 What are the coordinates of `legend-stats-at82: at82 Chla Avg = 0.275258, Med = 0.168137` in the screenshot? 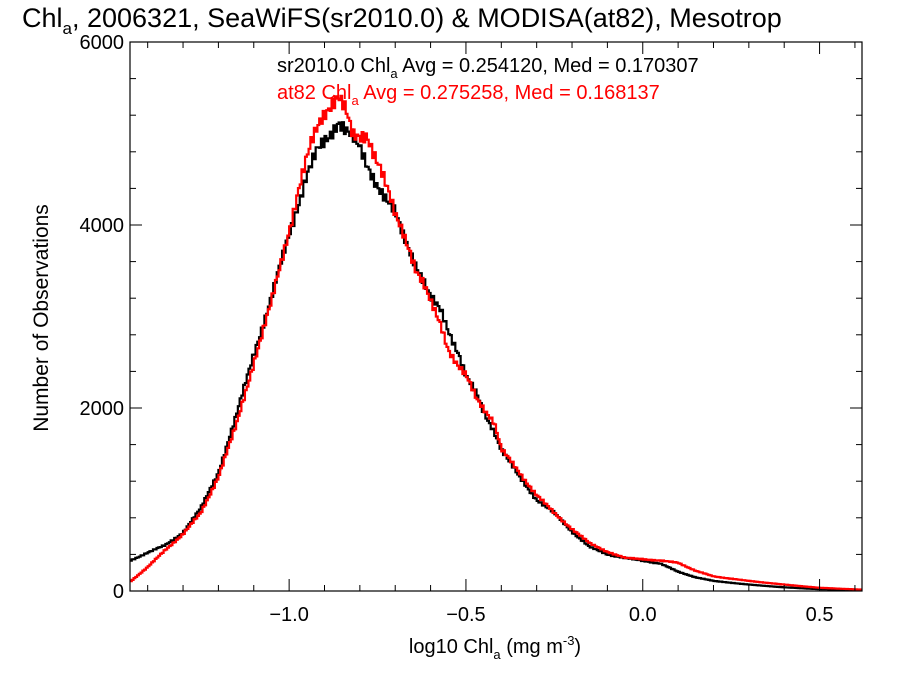 It's located at (468, 95).